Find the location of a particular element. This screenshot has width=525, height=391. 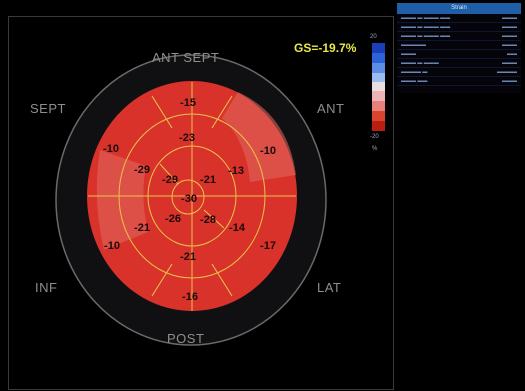

segment-basal-anterolateral: -10 is located at coordinates (268, 151).